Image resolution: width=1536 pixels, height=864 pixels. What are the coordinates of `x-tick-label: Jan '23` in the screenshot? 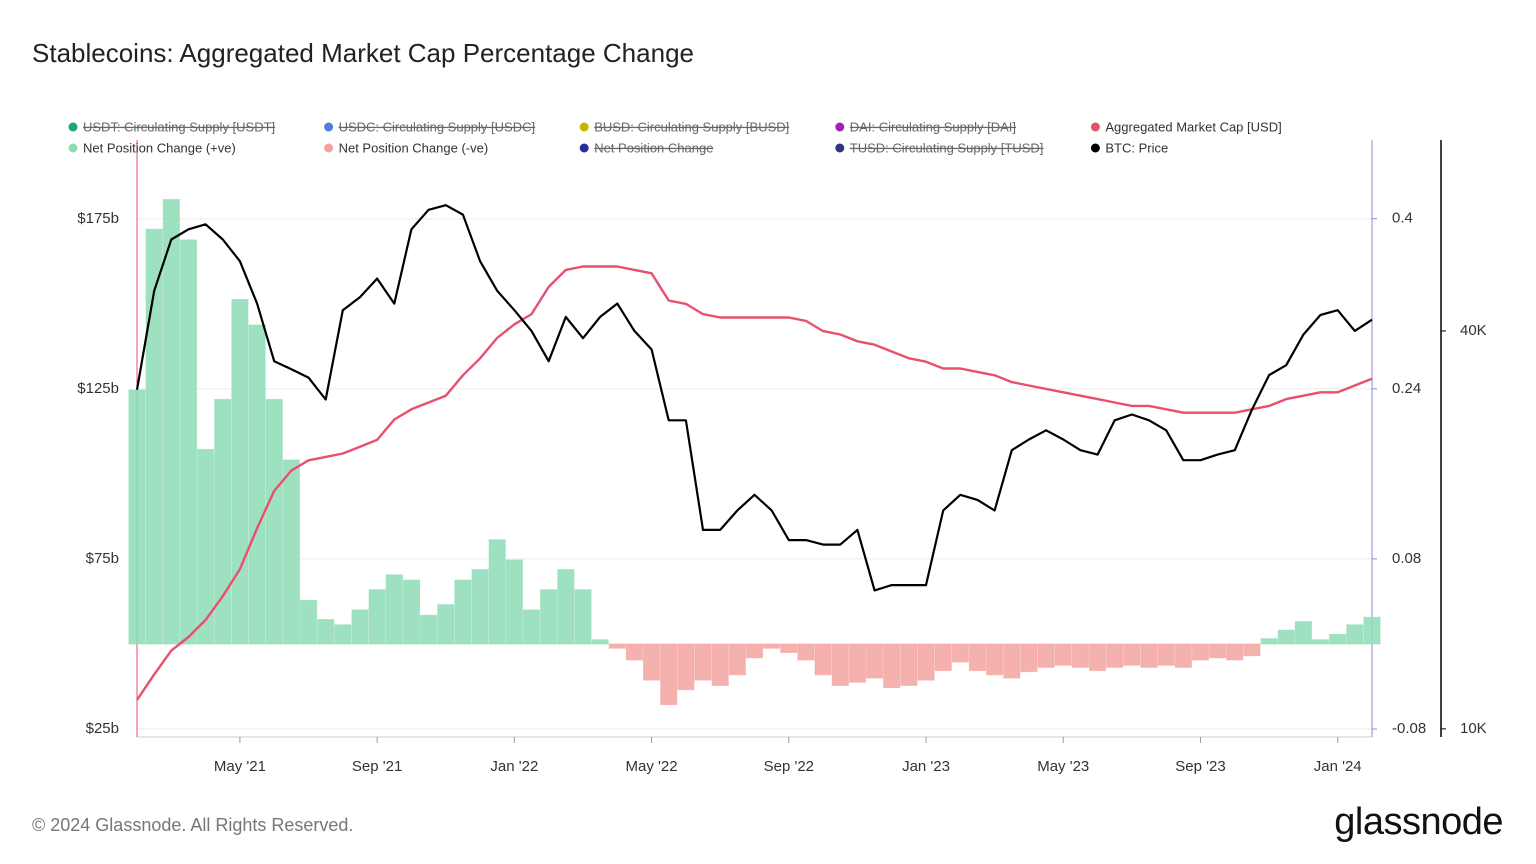 It's located at (926, 766).